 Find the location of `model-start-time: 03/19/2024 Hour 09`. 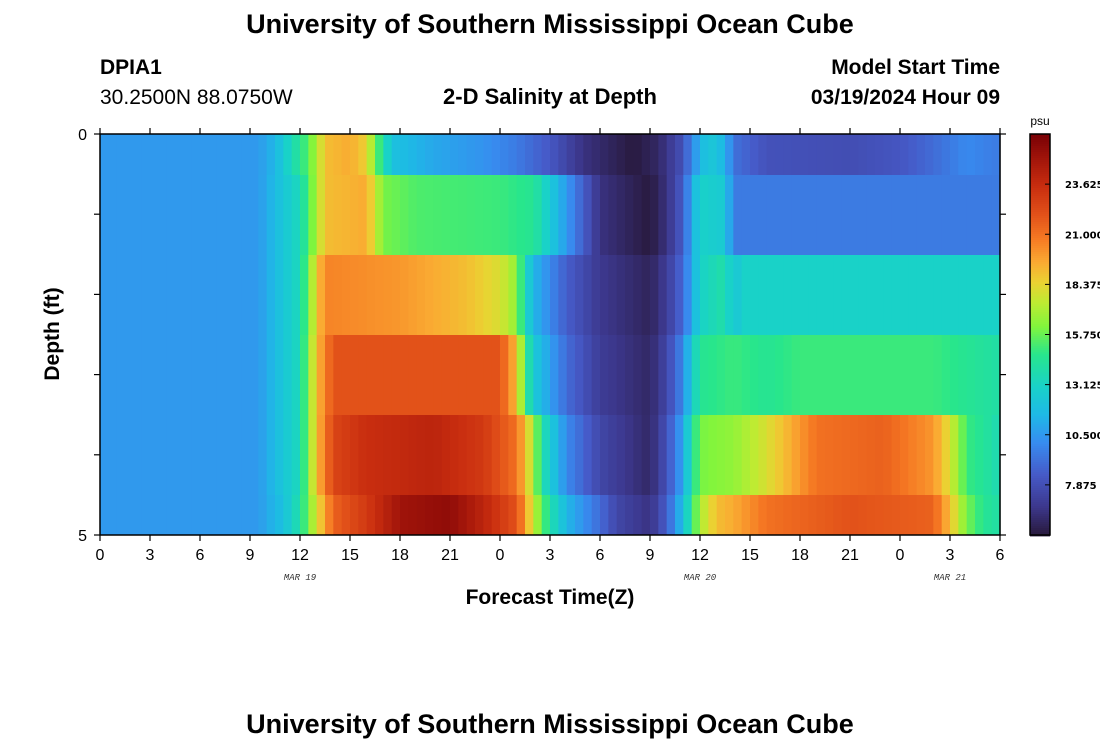

model-start-time: 03/19/2024 Hour 09 is located at coordinates (905, 97).